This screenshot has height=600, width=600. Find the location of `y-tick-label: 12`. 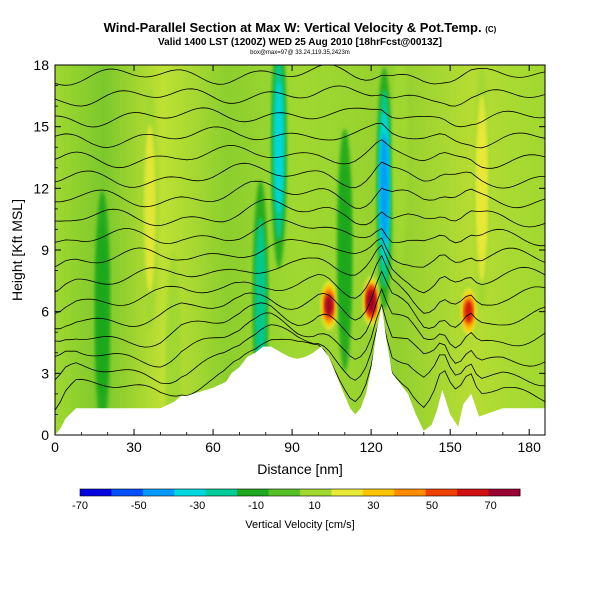

y-tick-label: 12 is located at coordinates (41, 188).